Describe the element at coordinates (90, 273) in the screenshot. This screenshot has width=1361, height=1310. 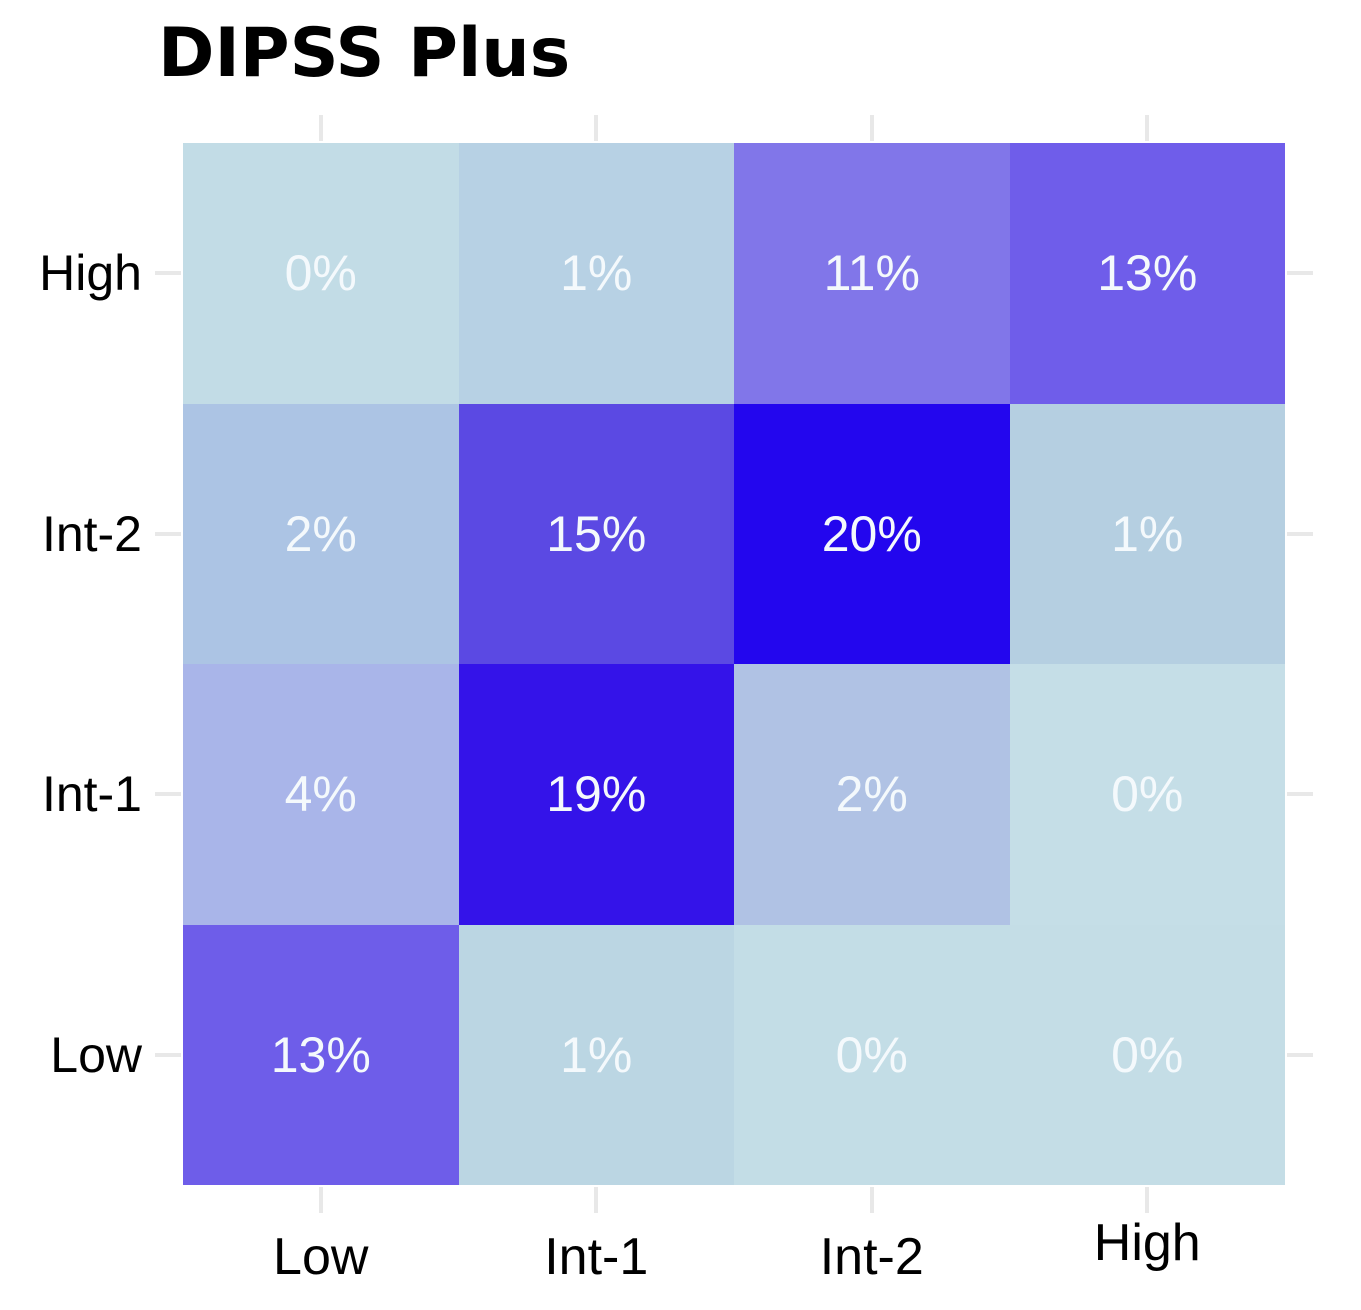
I see `y-axis-label: High` at that location.